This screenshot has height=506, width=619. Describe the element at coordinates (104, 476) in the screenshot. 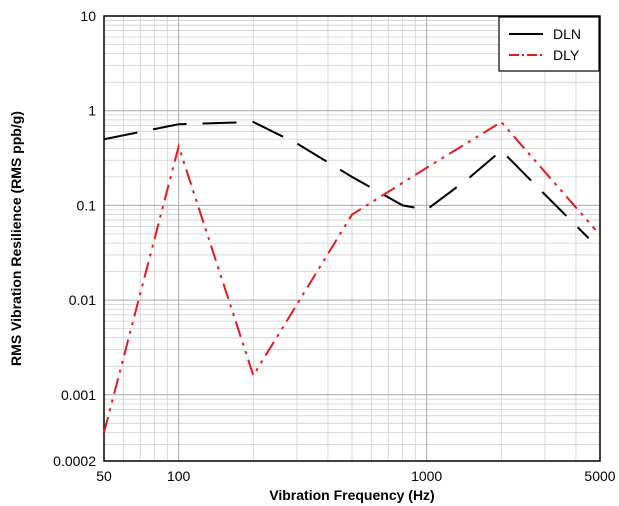

I see `x-tick-label: 50` at that location.